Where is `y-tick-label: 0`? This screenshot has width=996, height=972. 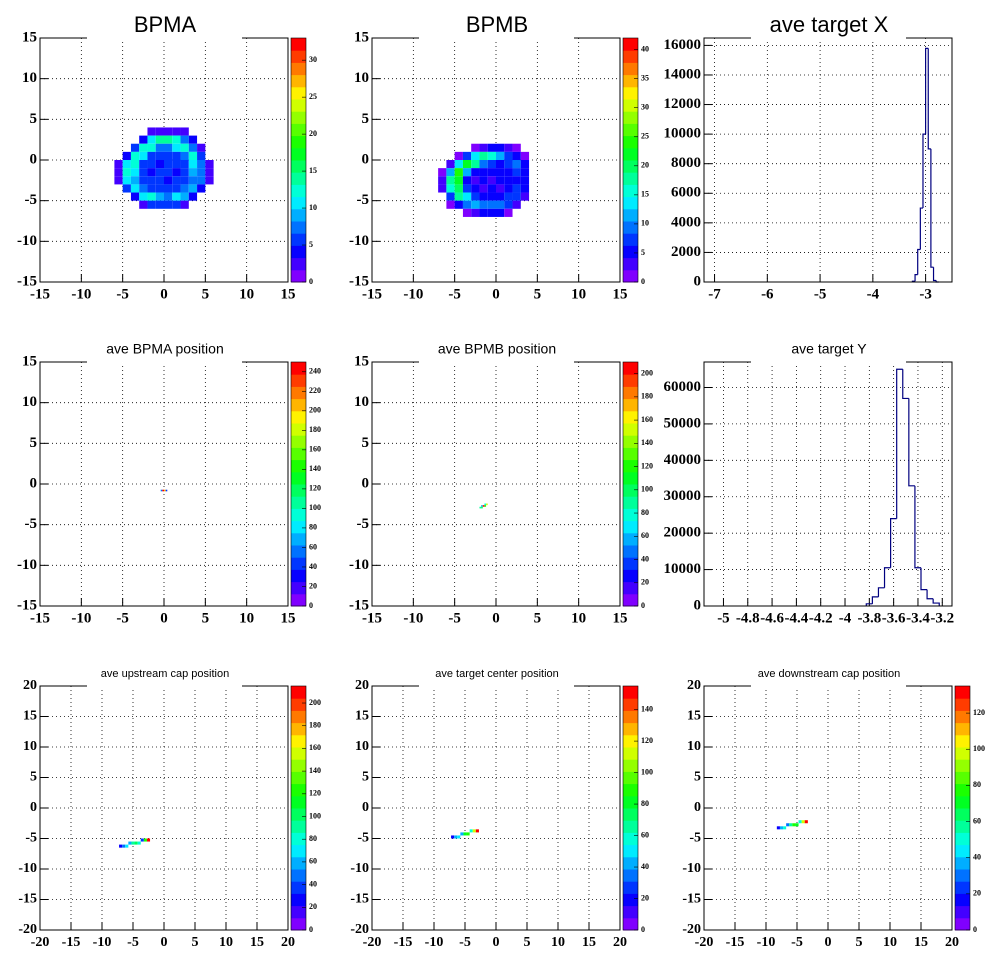 y-tick-label: 0 is located at coordinates (34, 159).